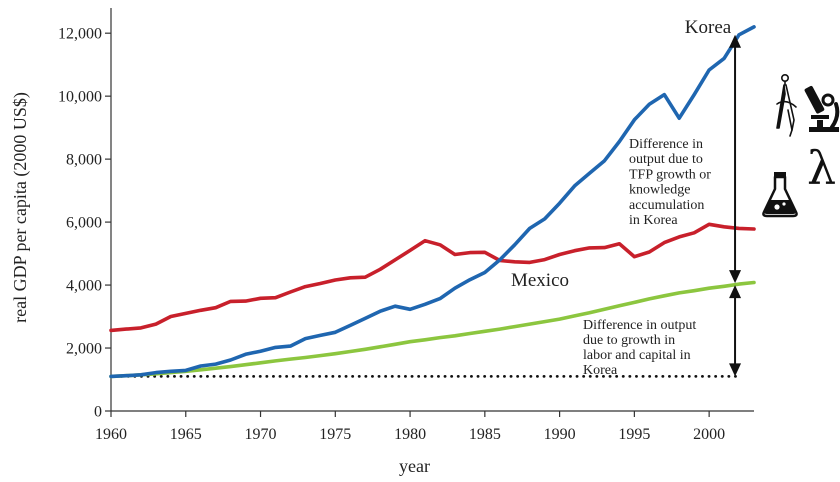  What do you see at coordinates (84, 160) in the screenshot?
I see `y-tick-label: 8,000` at bounding box center [84, 160].